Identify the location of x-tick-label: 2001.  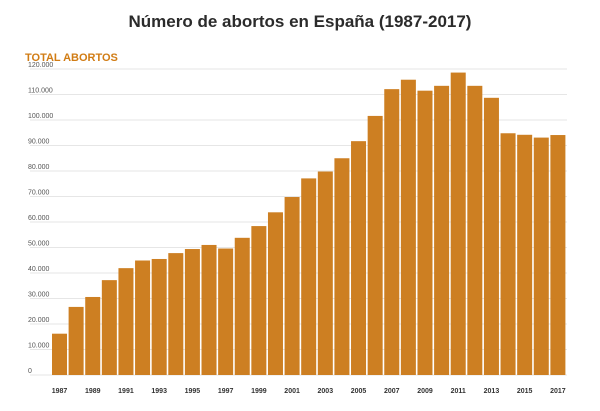
(292, 391).